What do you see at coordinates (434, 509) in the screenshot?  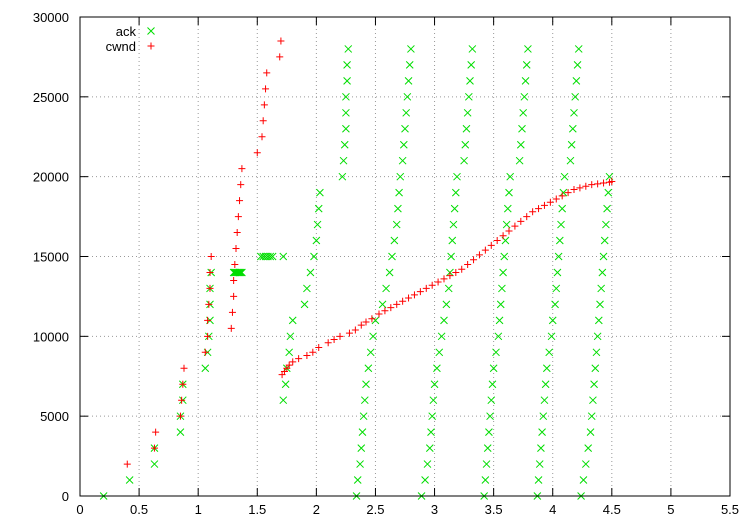 I see `x-tick-label: 3` at bounding box center [434, 509].